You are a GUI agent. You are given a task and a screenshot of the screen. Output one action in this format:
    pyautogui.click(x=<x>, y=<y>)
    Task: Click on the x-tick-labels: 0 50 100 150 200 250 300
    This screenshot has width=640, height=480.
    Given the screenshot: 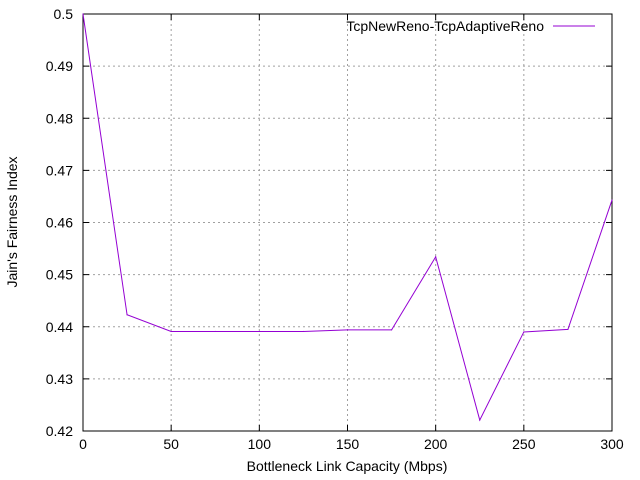 What is the action you would take?
    pyautogui.click(x=351, y=444)
    